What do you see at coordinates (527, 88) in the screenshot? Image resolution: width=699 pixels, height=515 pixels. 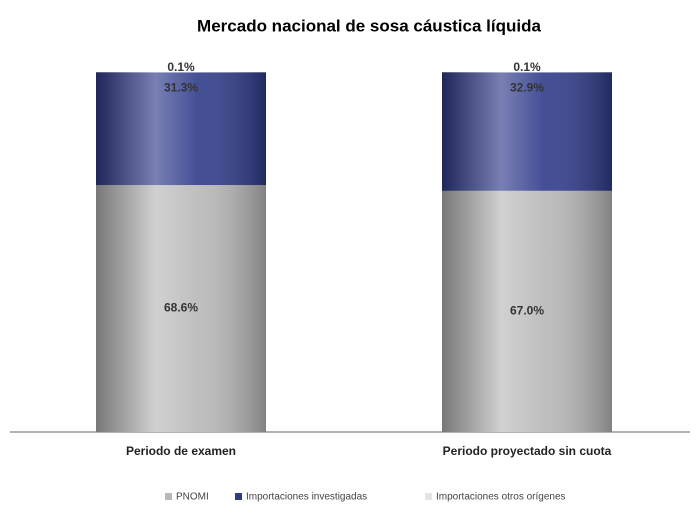 I see `value-label: 32.9%` at bounding box center [527, 88].